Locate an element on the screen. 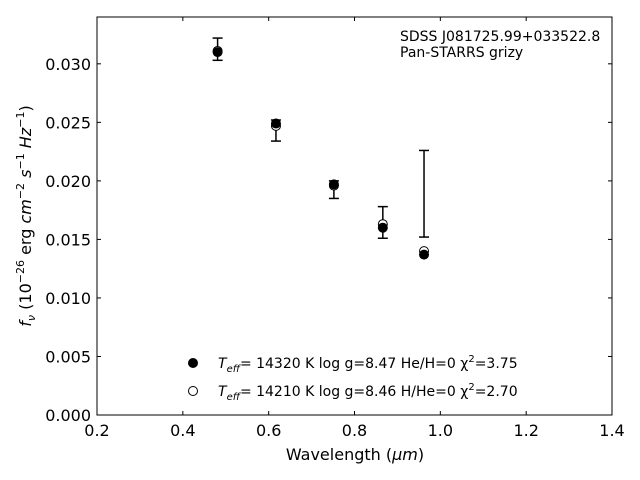 This screenshot has height=480, width=640. x-tick-label: 1.4 is located at coordinates (611, 430).